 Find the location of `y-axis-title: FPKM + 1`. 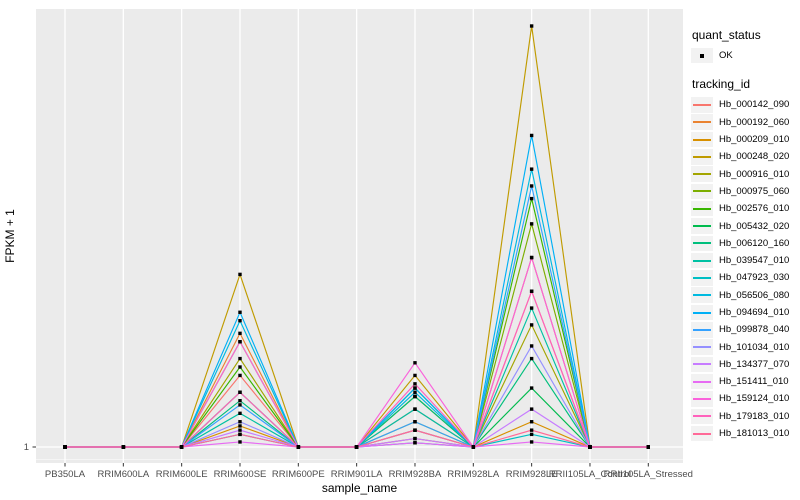

y-axis-title: FPKM + 1 is located at coordinates (10, 236).